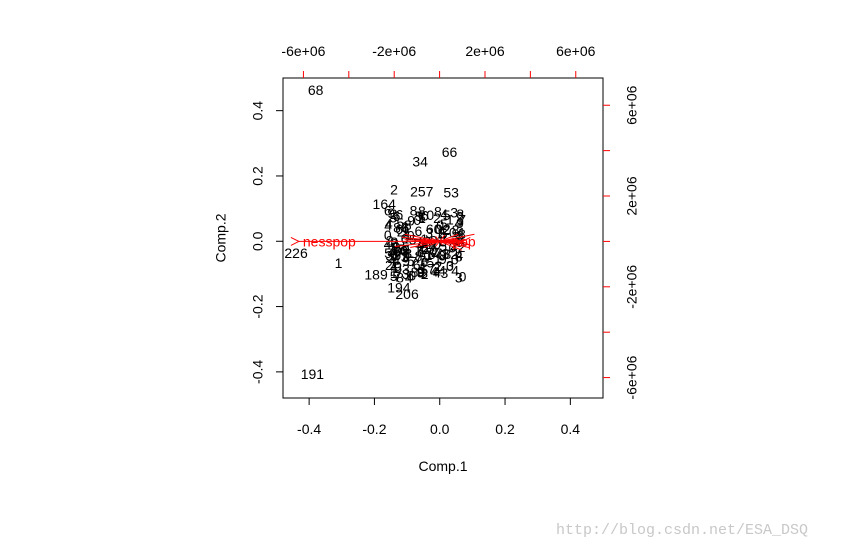  What do you see at coordinates (399, 287) in the screenshot?
I see `observation-label: 194` at bounding box center [399, 287].